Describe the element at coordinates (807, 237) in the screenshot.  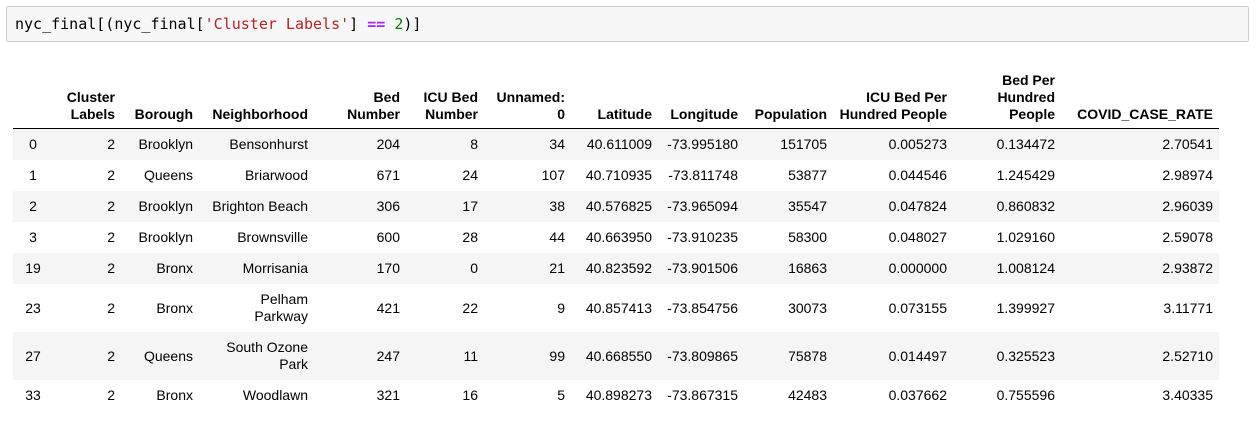
I see `table-cell: 58300` at that location.